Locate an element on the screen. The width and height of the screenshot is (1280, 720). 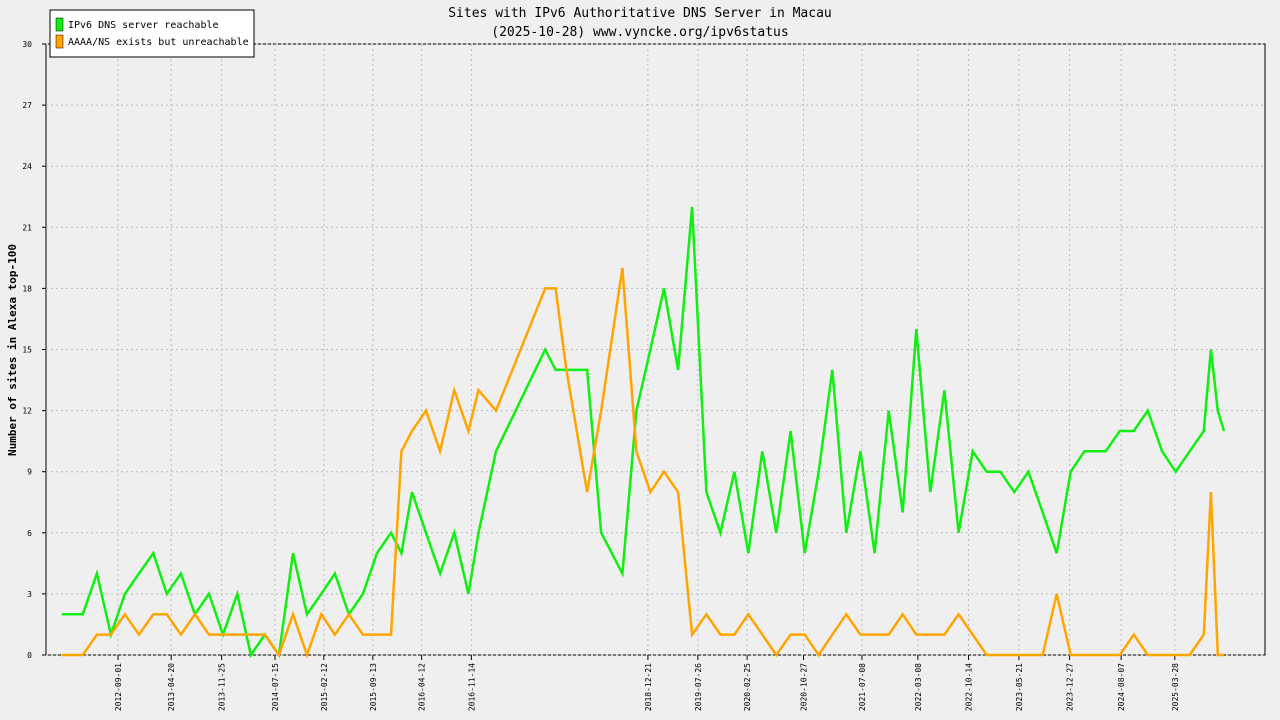
y-tick-label: 6 is located at coordinates (29, 533).